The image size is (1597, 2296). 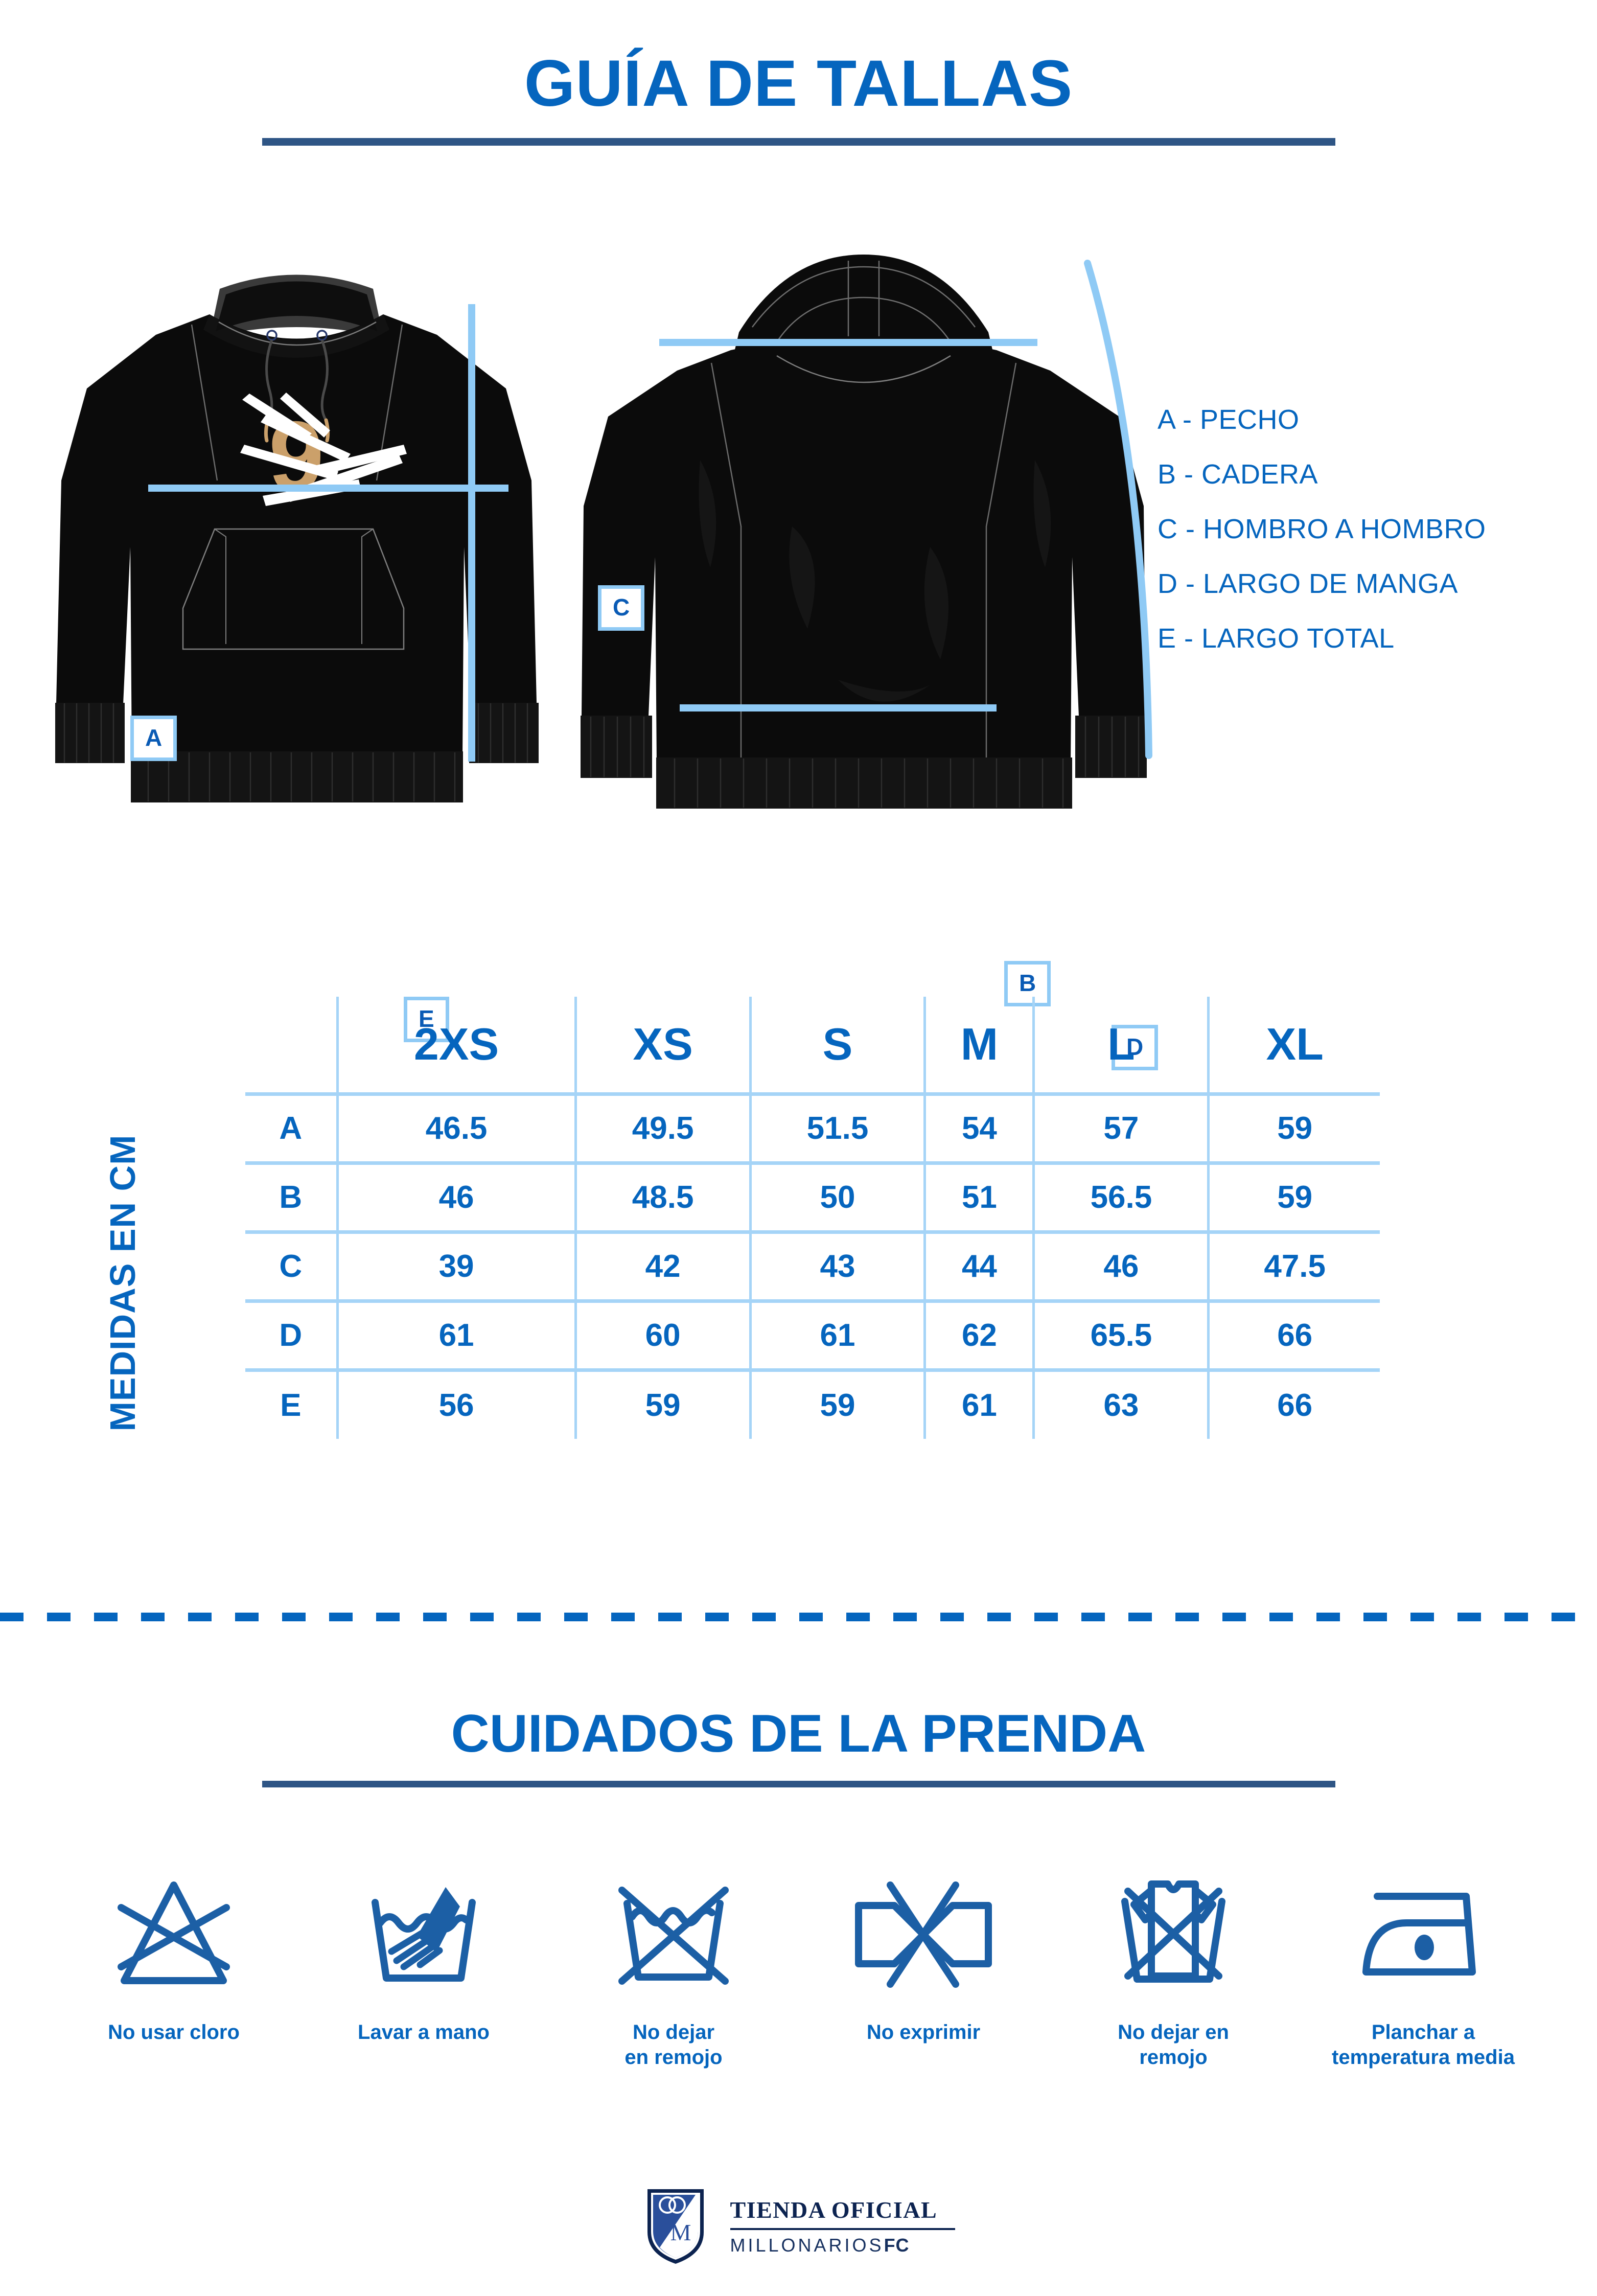 I want to click on column-header-2xs: 2XS, so click(x=456, y=1046).